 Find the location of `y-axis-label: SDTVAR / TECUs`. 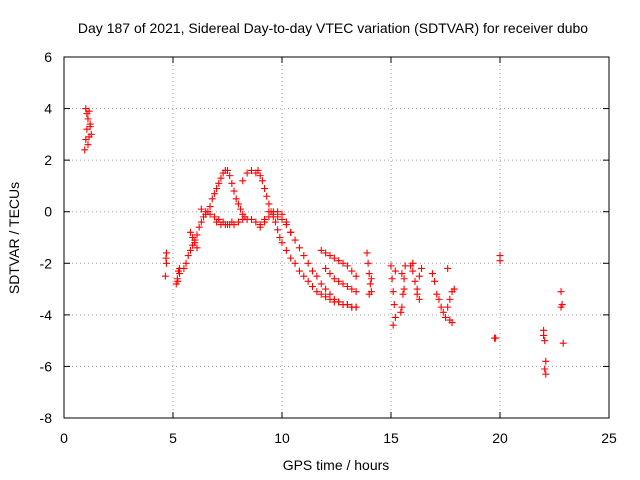

y-axis-label: SDTVAR / TECUs is located at coordinates (14, 238).